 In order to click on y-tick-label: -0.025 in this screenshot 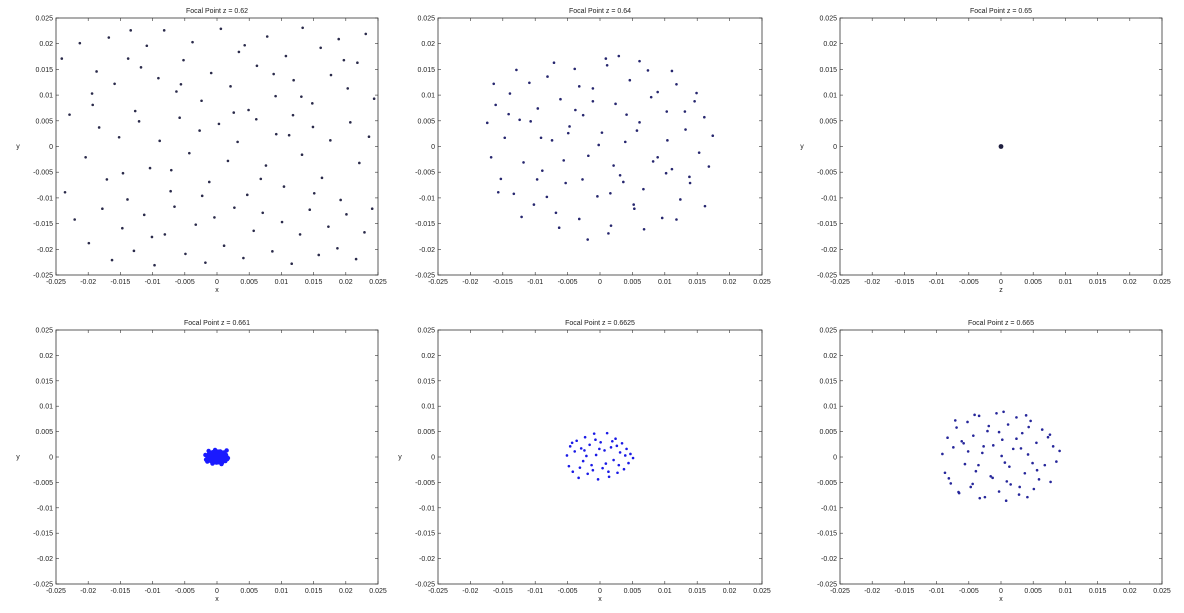, I will do `click(425, 585)`.